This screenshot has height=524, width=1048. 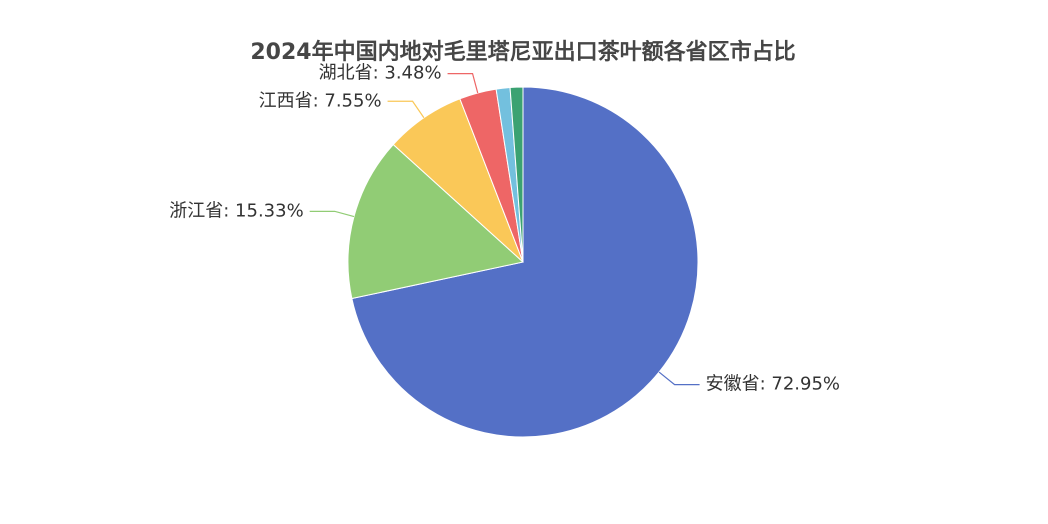 What do you see at coordinates (380, 73) in the screenshot?
I see `data-label: 湖北省: 3.48%` at bounding box center [380, 73].